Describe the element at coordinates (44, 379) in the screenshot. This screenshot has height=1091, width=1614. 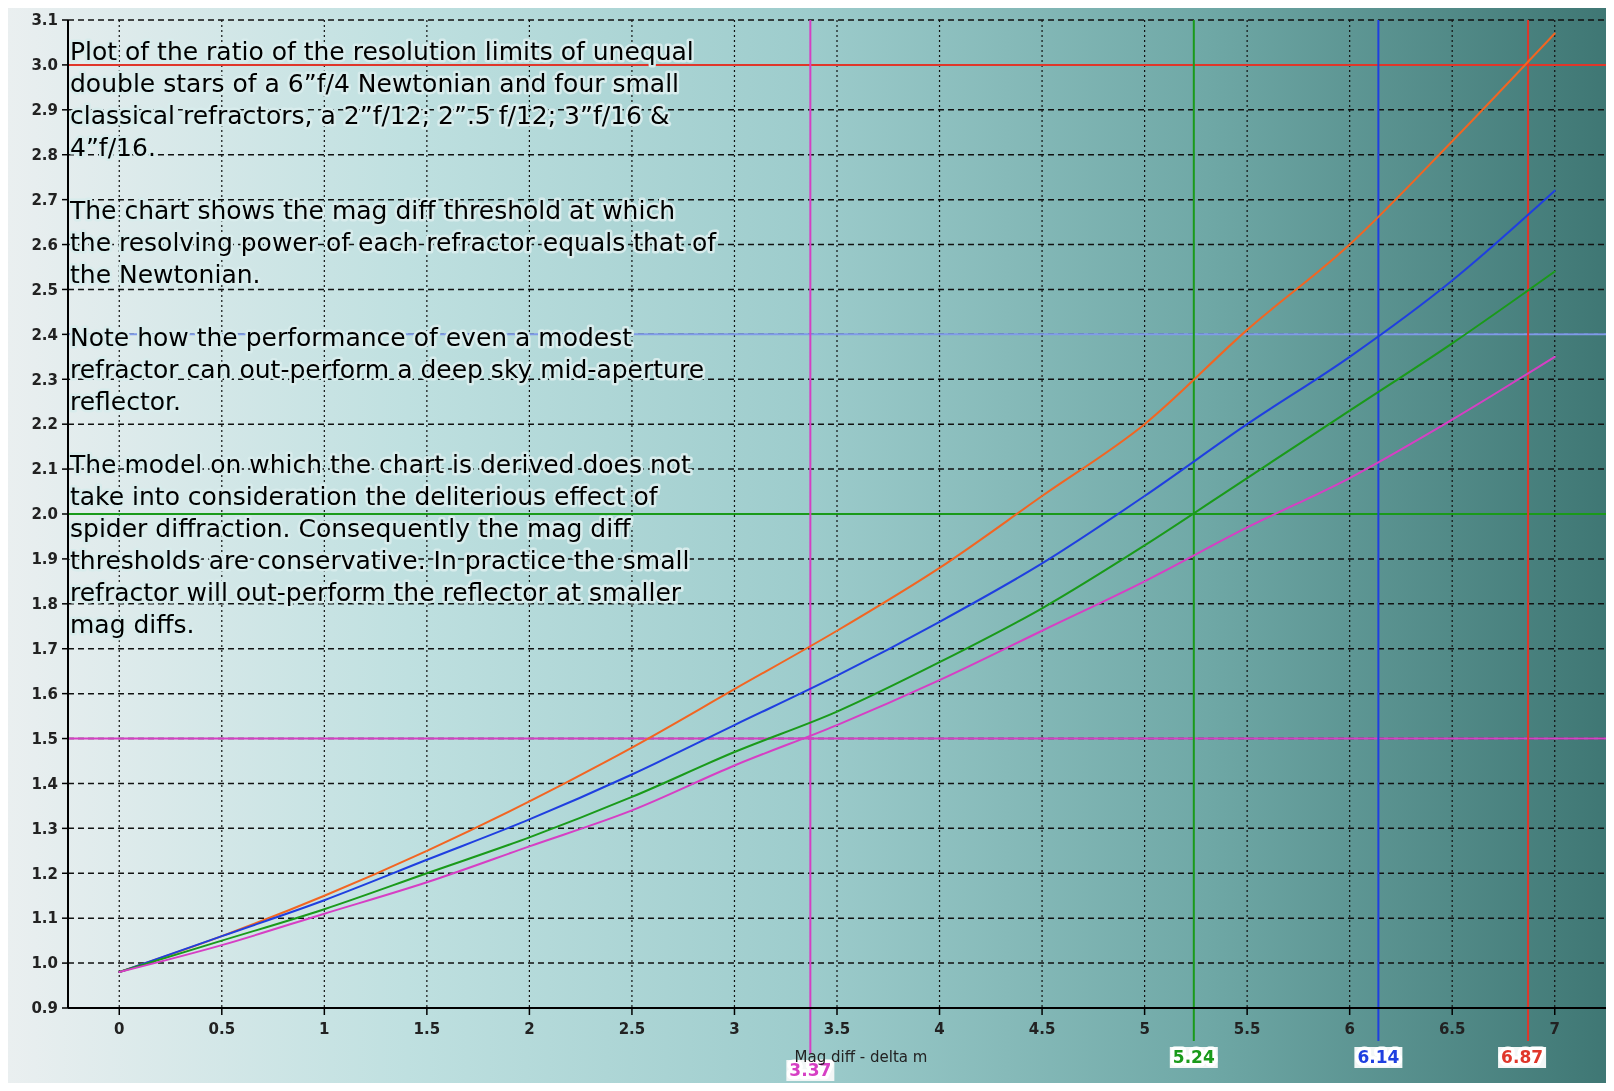
I see `y-tick-label: 2.3` at that location.